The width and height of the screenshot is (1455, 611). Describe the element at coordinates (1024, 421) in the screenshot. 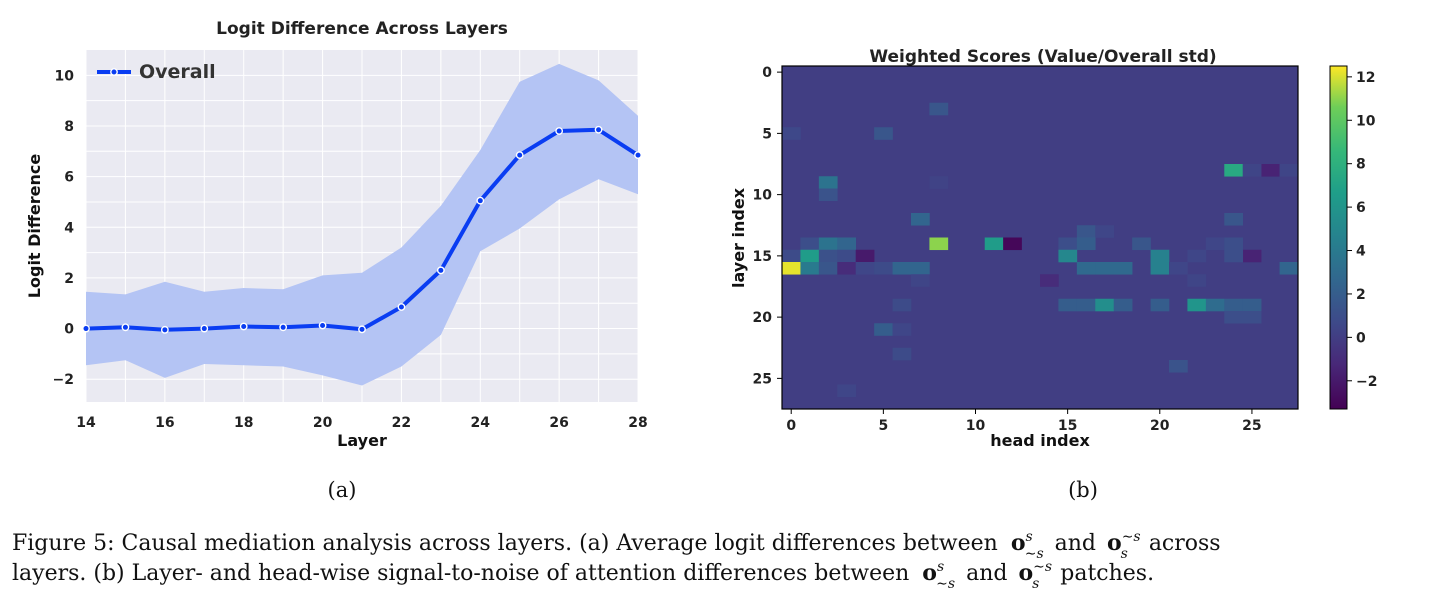

I see `heatmap-x-ticks: 0 5 10 15 20 25` at that location.